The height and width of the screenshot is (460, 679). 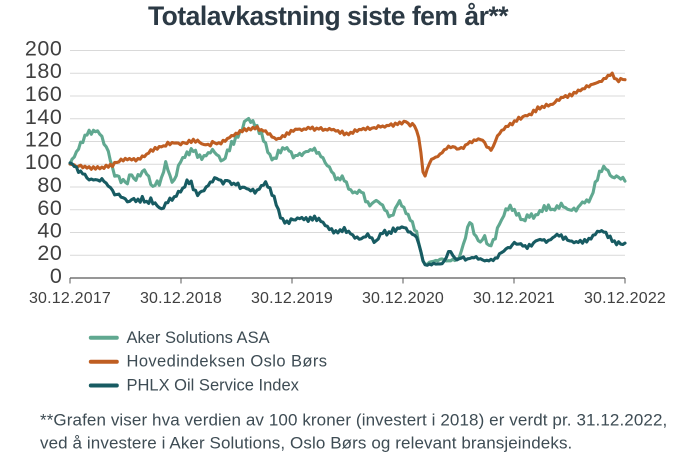 What do you see at coordinates (43, 94) in the screenshot?
I see `svg-text: 160` at bounding box center [43, 94].